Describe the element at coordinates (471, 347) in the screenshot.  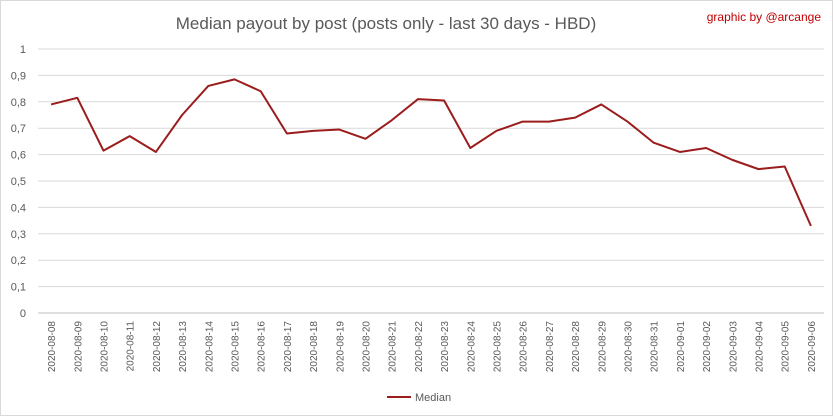
I see `x-tick-label: 2020-08-24` at that location.